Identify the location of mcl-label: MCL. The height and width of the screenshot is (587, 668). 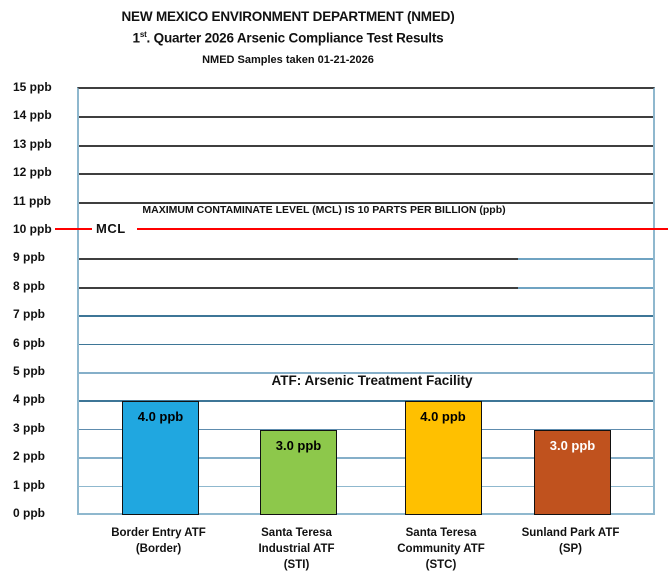
(111, 228).